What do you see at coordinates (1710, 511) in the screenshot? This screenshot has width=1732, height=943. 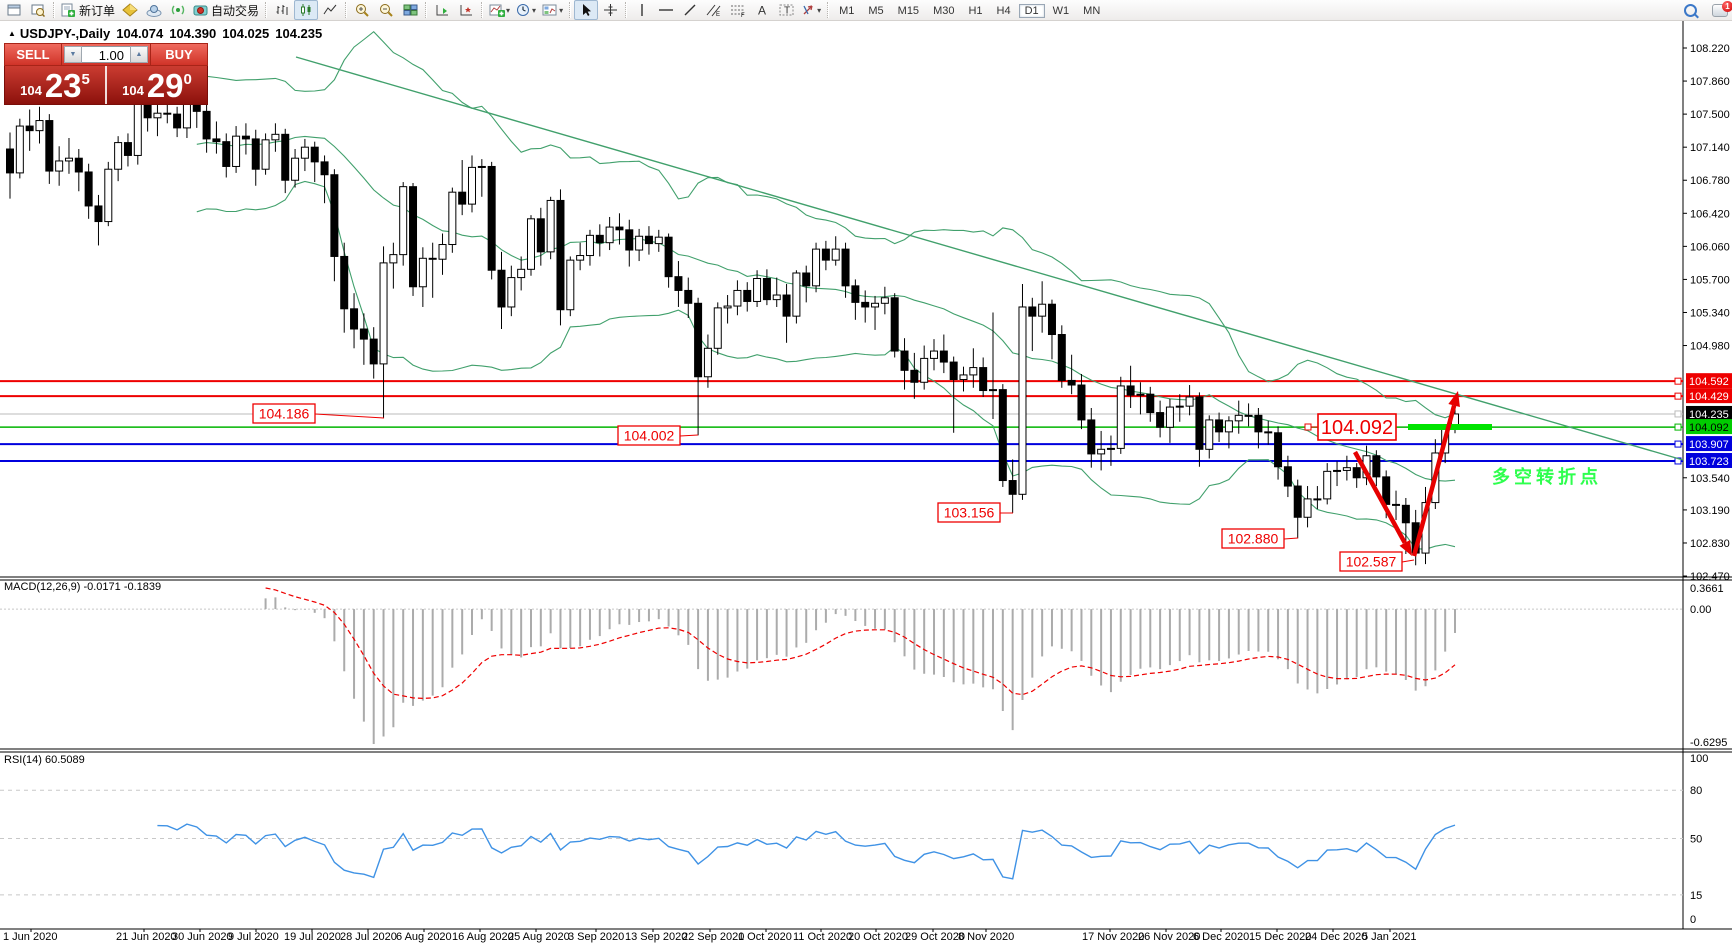 I see `price-tick-label: 103.190` at bounding box center [1710, 511].